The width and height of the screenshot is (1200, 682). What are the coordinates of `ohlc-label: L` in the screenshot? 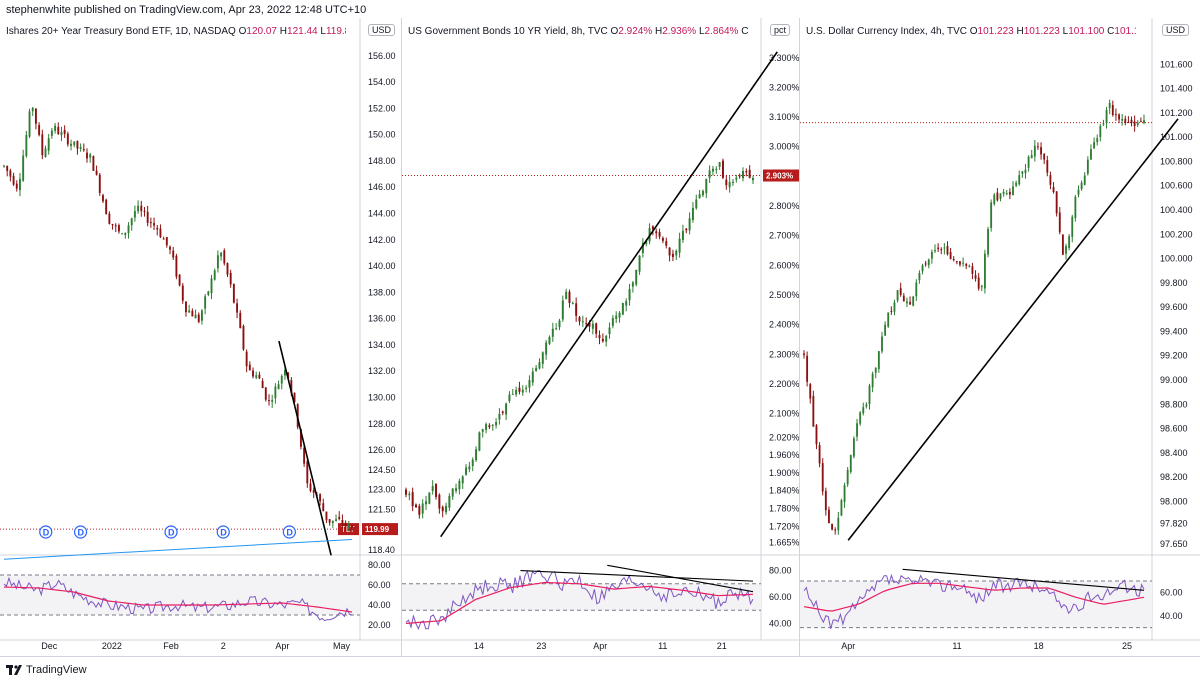 It's located at (1065, 31).